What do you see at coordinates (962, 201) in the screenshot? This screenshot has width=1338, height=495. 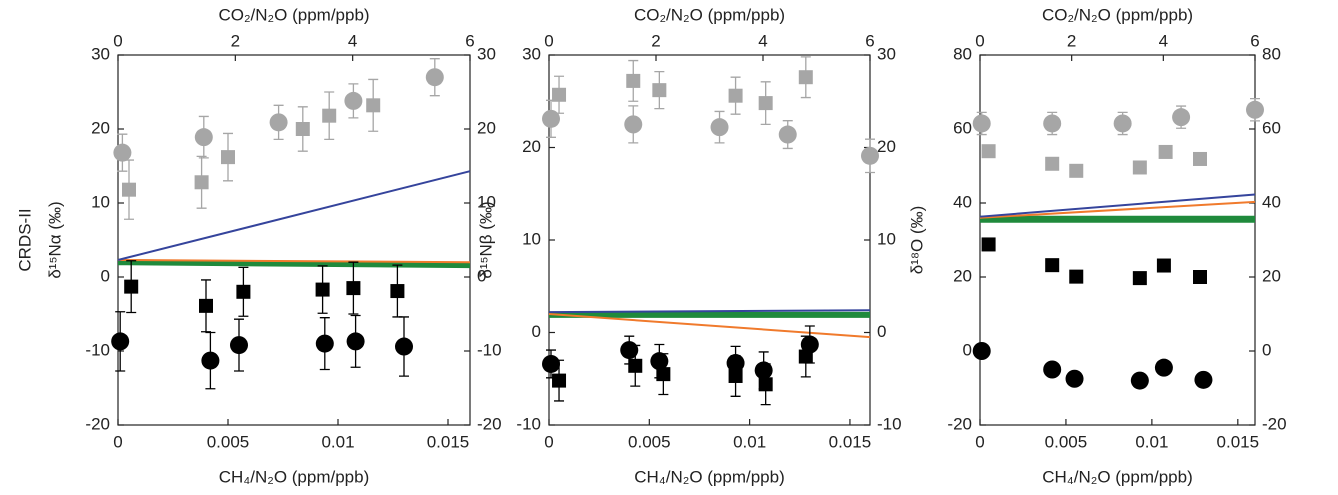 I see `y-tick-label: 40` at bounding box center [962, 201].